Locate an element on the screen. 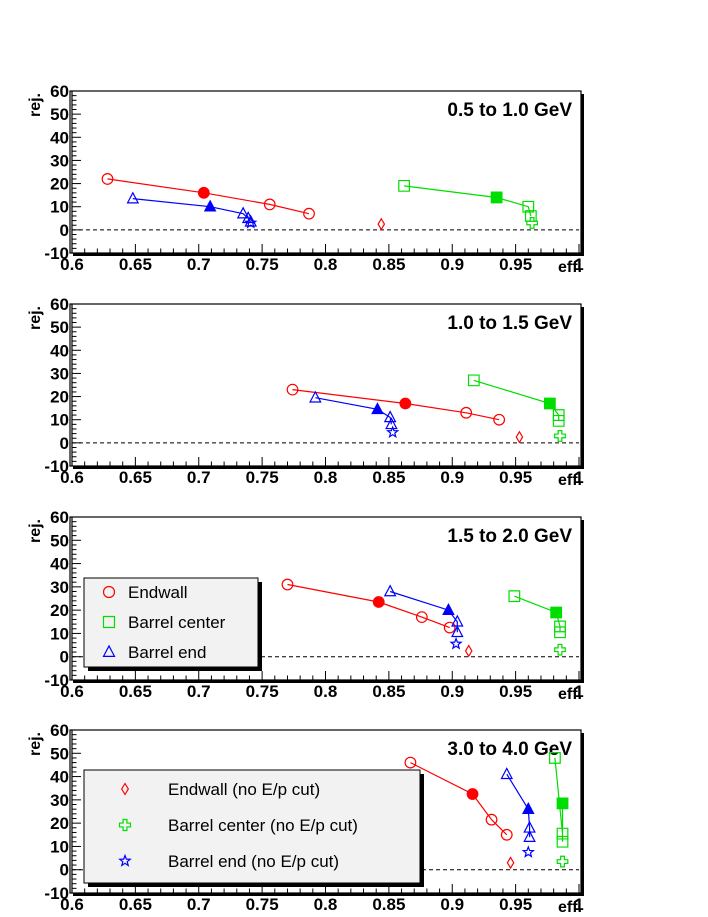 This screenshot has width=708, height=917. legend-label: Barrel end (no E/p cut) is located at coordinates (253, 861).